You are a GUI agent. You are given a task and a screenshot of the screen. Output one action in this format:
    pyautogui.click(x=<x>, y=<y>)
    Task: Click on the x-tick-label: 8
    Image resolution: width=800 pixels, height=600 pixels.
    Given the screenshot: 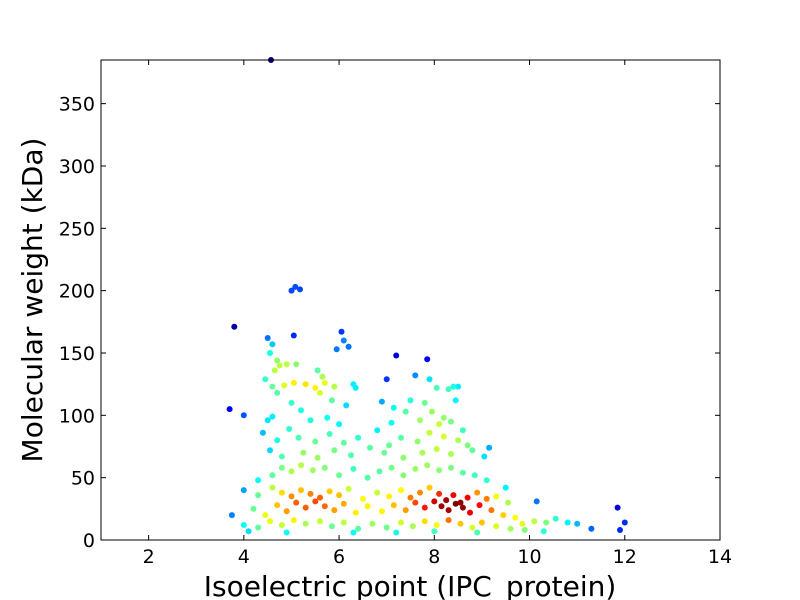 What is the action you would take?
    pyautogui.click(x=434, y=557)
    